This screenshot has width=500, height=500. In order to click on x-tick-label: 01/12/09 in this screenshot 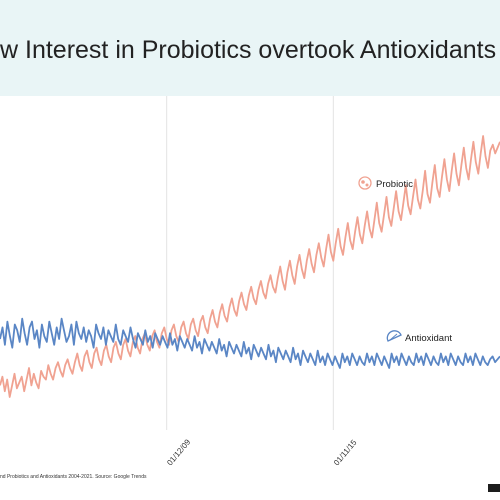, I will do `click(178, 452)`.